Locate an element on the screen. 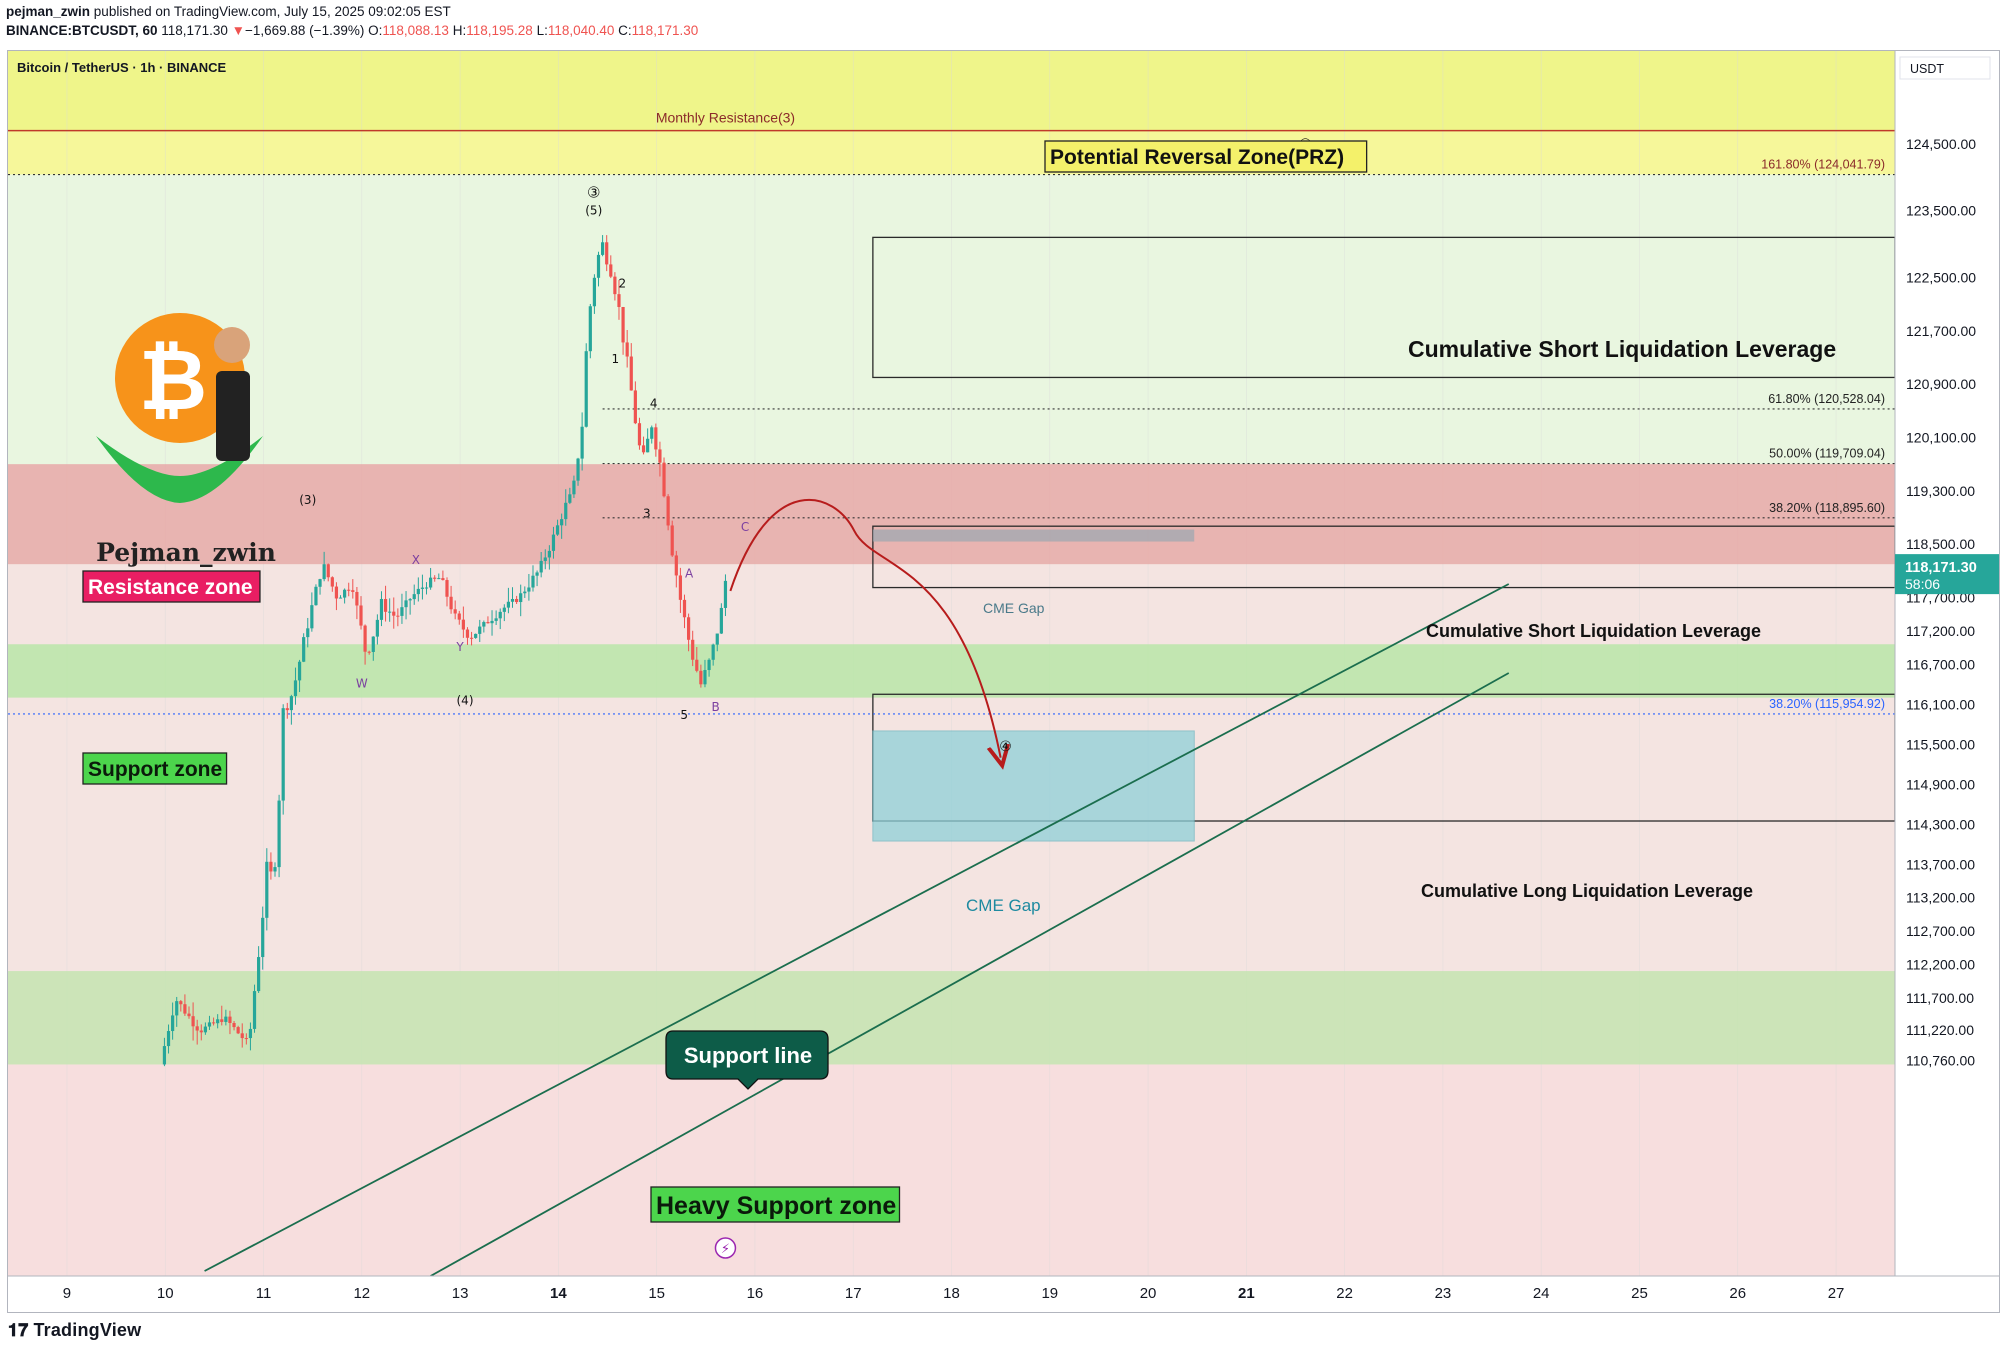 Image resolution: width=2007 pixels, height=1352 pixels. support-zone-label-box is located at coordinates (155, 768).